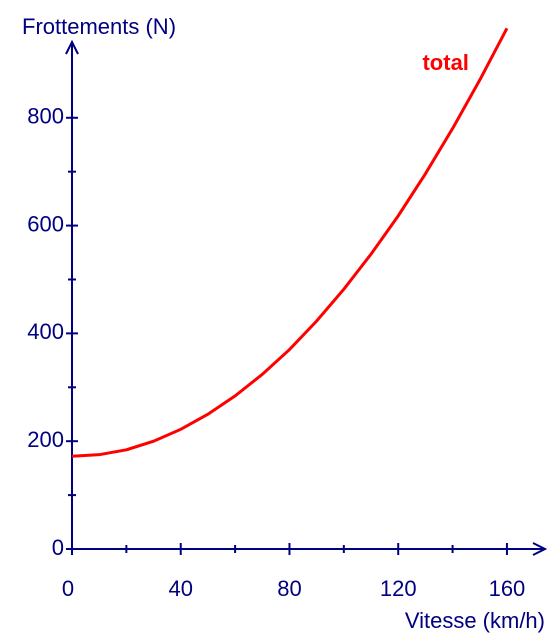  I want to click on x-tick-label: 120, so click(398, 588).